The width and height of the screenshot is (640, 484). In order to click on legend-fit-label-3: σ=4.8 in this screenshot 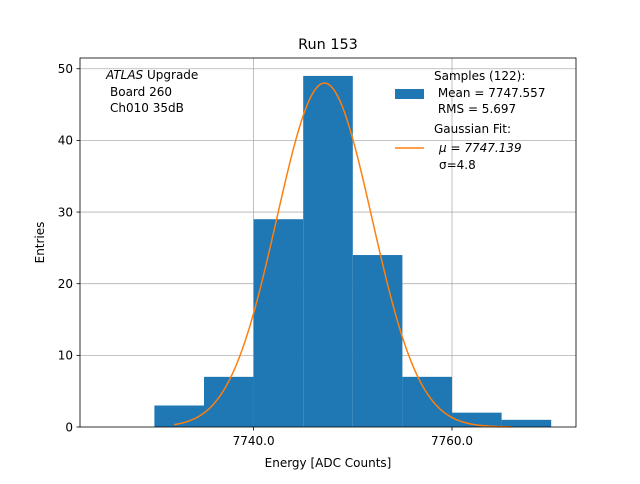, I will do `click(457, 165)`.